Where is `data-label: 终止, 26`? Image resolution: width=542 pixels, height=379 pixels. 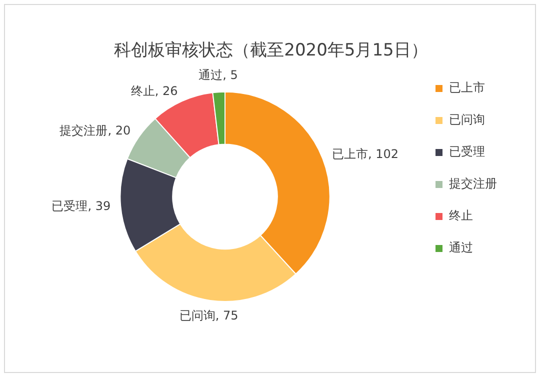 data-label: 终止, 26 is located at coordinates (154, 91).